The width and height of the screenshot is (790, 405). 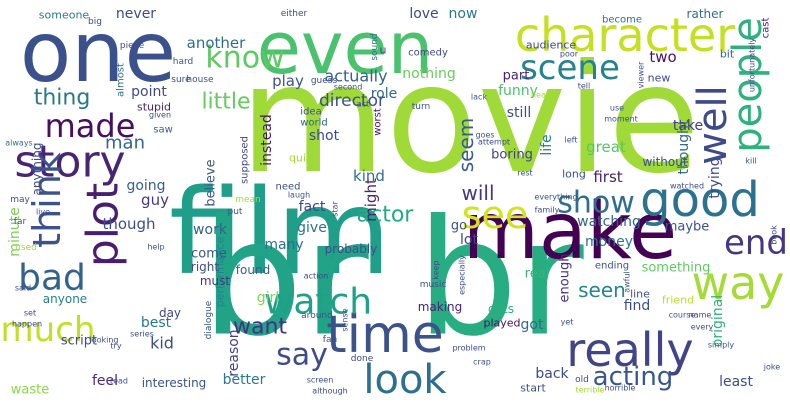 What do you see at coordinates (756, 243) in the screenshot?
I see `word-end: end` at bounding box center [756, 243].